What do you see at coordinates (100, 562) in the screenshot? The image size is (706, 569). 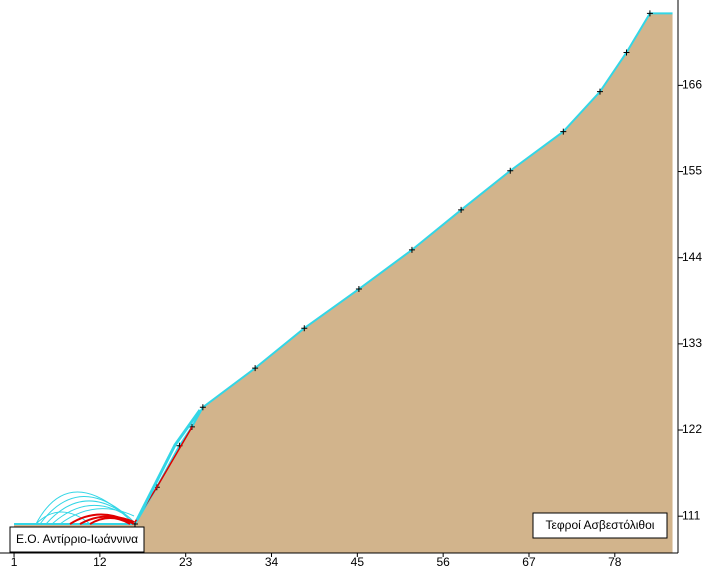 I see `x-tick-label: 12` at bounding box center [100, 562].